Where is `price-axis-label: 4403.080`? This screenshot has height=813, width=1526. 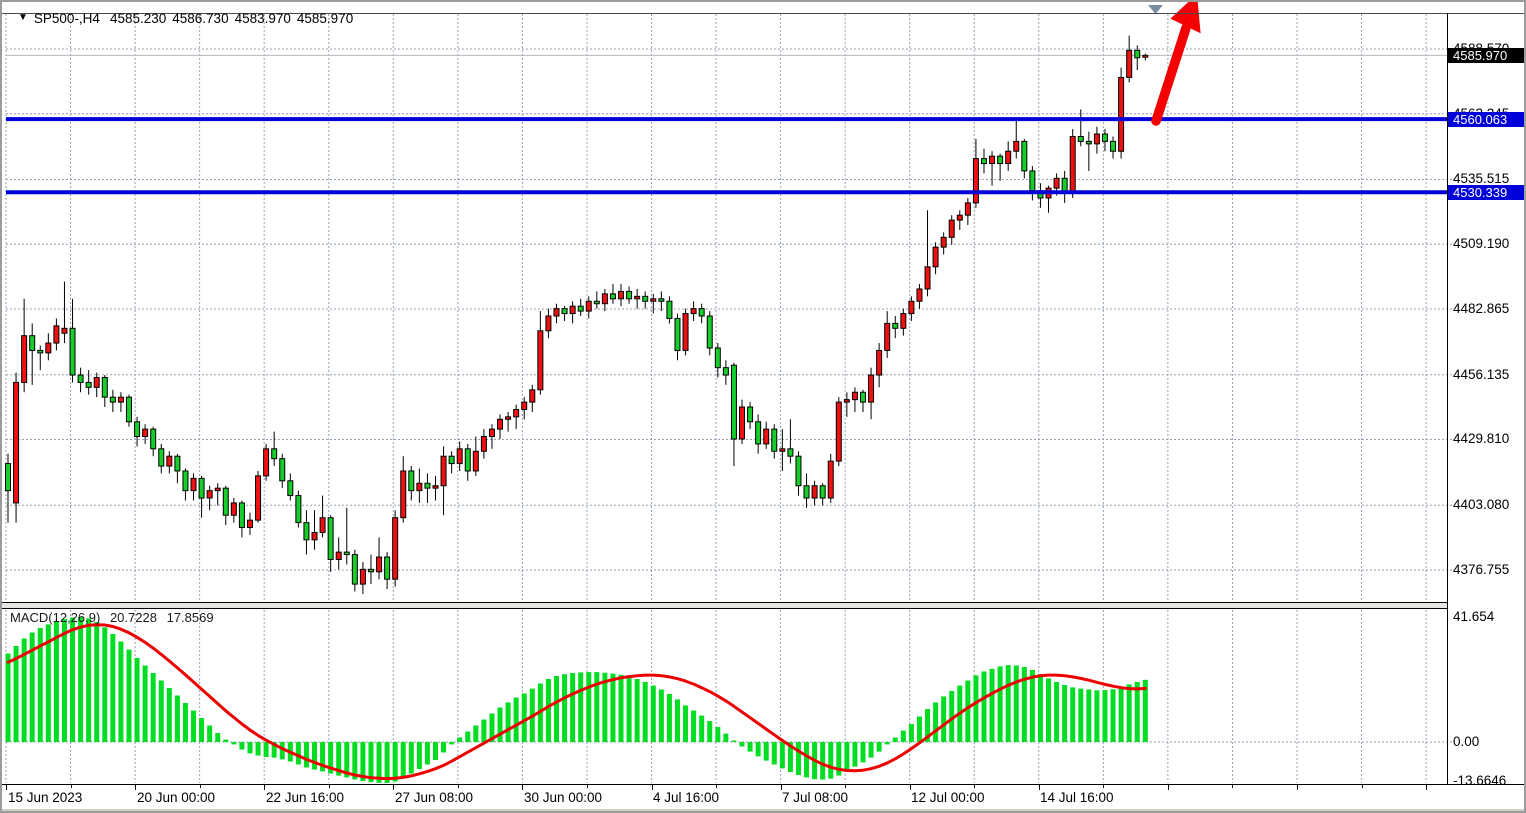
price-axis-label: 4403.080 is located at coordinates (1481, 505).